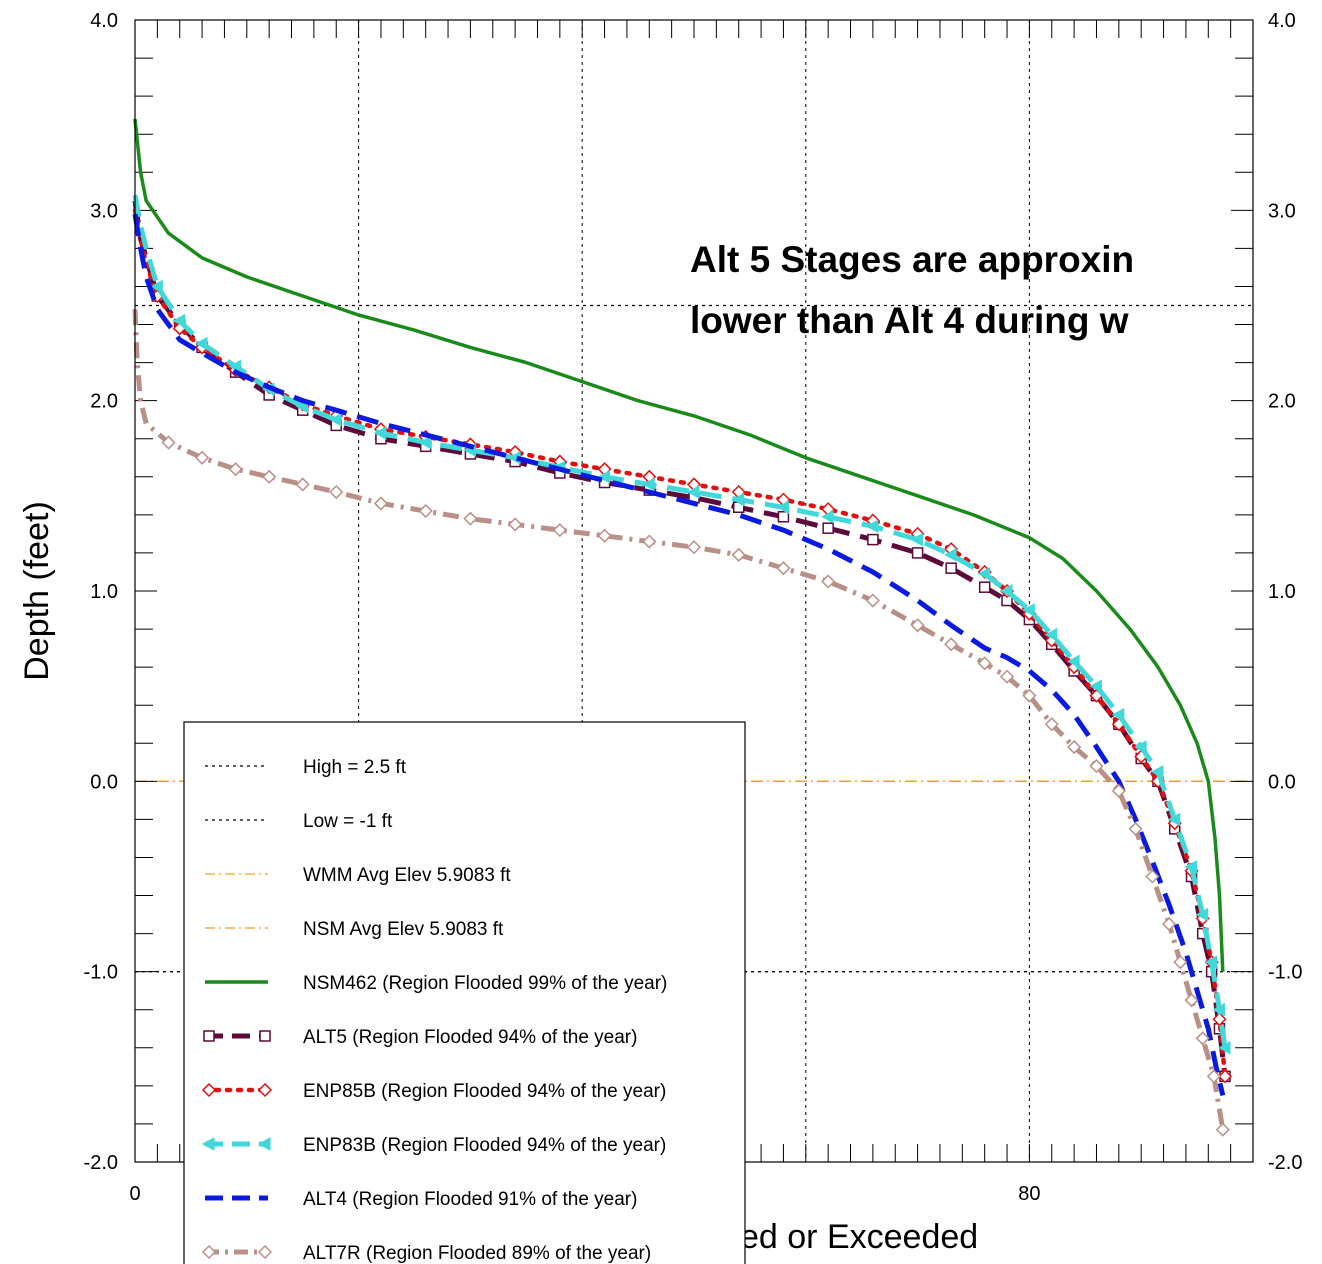 Image resolution: width=1322 pixels, height=1264 pixels. Describe the element at coordinates (484, 1145) in the screenshot. I see `legend-label-7: ENP83B (Region Flooded 94% of the year)` at that location.